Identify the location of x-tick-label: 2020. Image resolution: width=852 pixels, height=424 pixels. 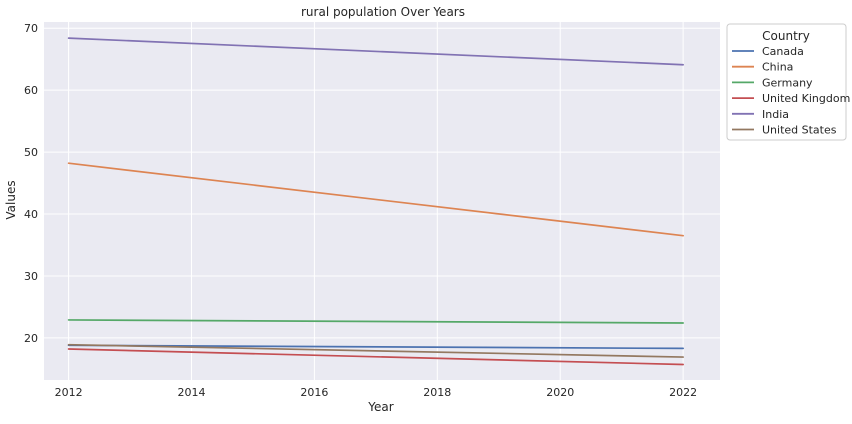
(560, 392).